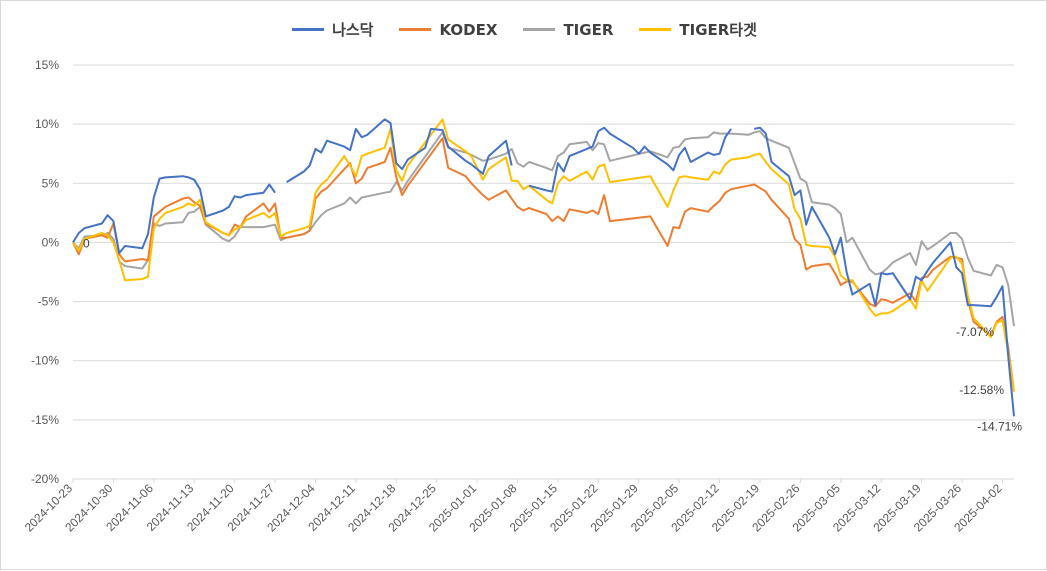  Describe the element at coordinates (353, 30) in the screenshot. I see `legend-label-nasdaq: 나스닥` at that location.